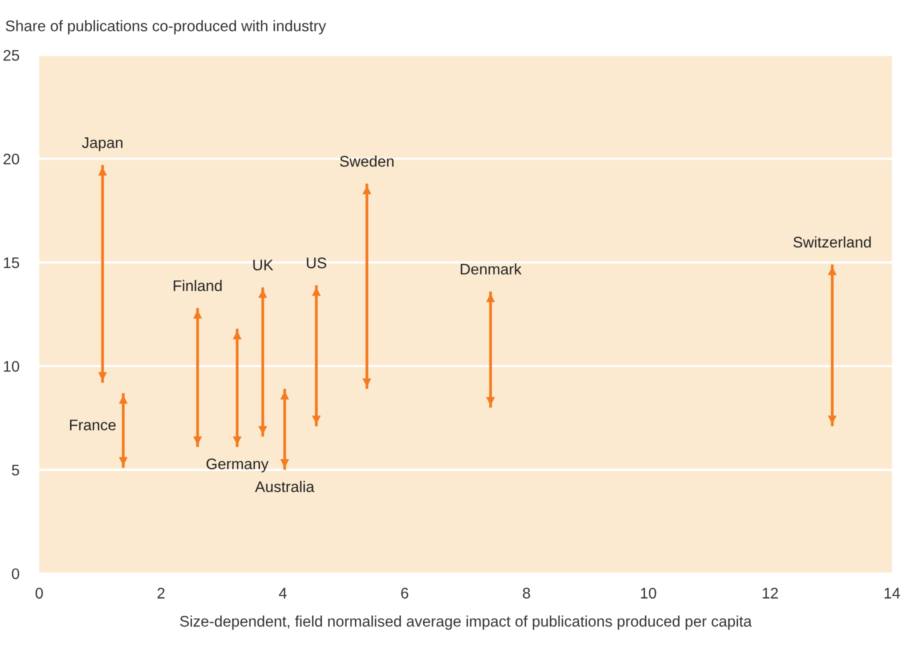 This screenshot has width=912, height=648. Describe the element at coordinates (316, 263) in the screenshot. I see `annotation: US` at that location.